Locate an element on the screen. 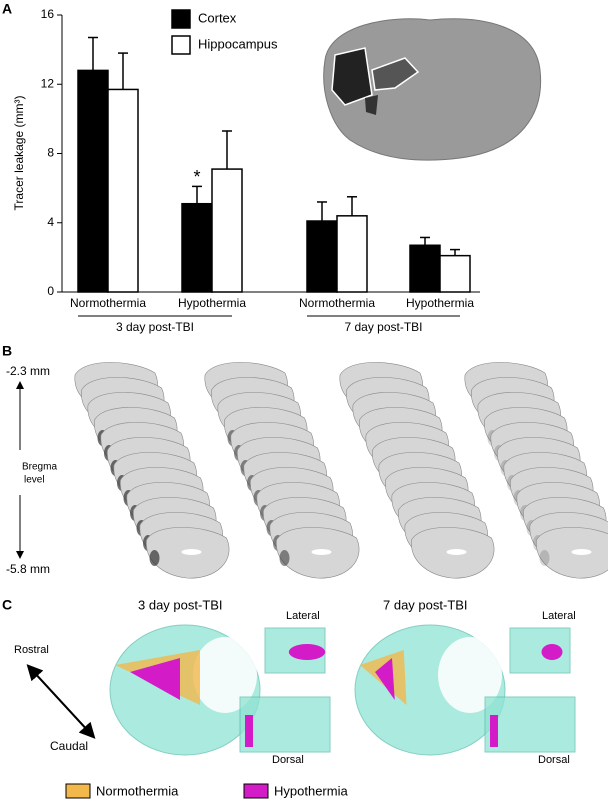 This screenshot has width=608, height=801. y-tick-label: 4 is located at coordinates (50, 222).